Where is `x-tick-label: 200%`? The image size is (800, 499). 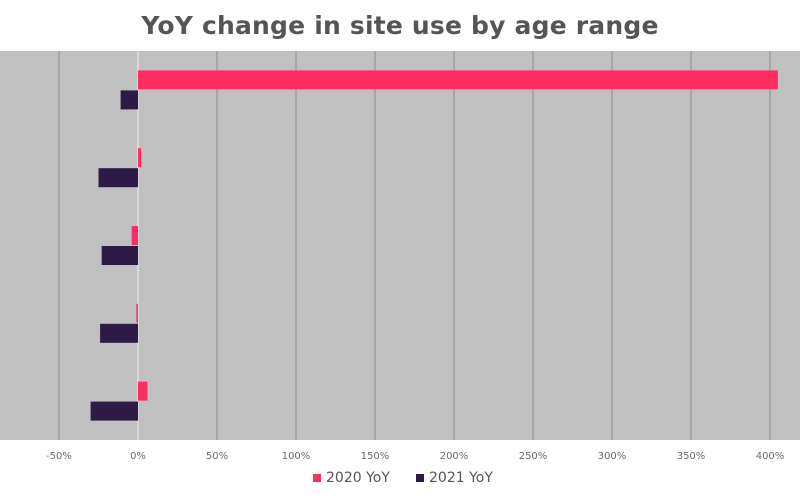 x-tick-label: 200% is located at coordinates (454, 456).